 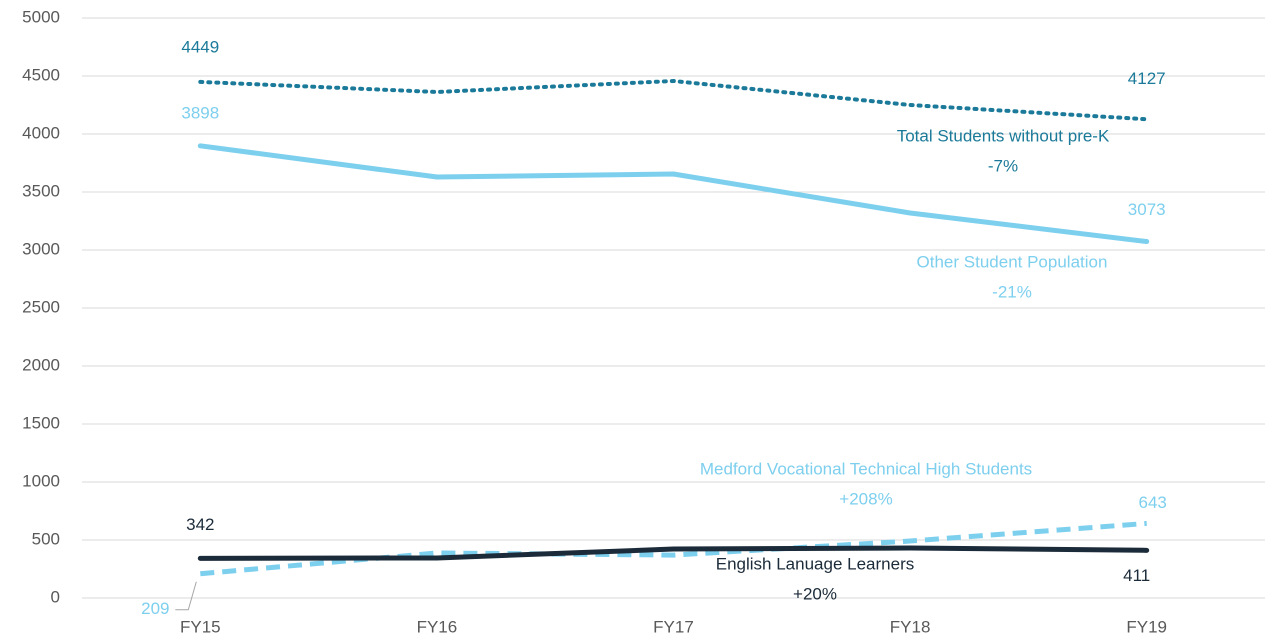 I want to click on series-name: Other Student Population, so click(x=1012, y=261).